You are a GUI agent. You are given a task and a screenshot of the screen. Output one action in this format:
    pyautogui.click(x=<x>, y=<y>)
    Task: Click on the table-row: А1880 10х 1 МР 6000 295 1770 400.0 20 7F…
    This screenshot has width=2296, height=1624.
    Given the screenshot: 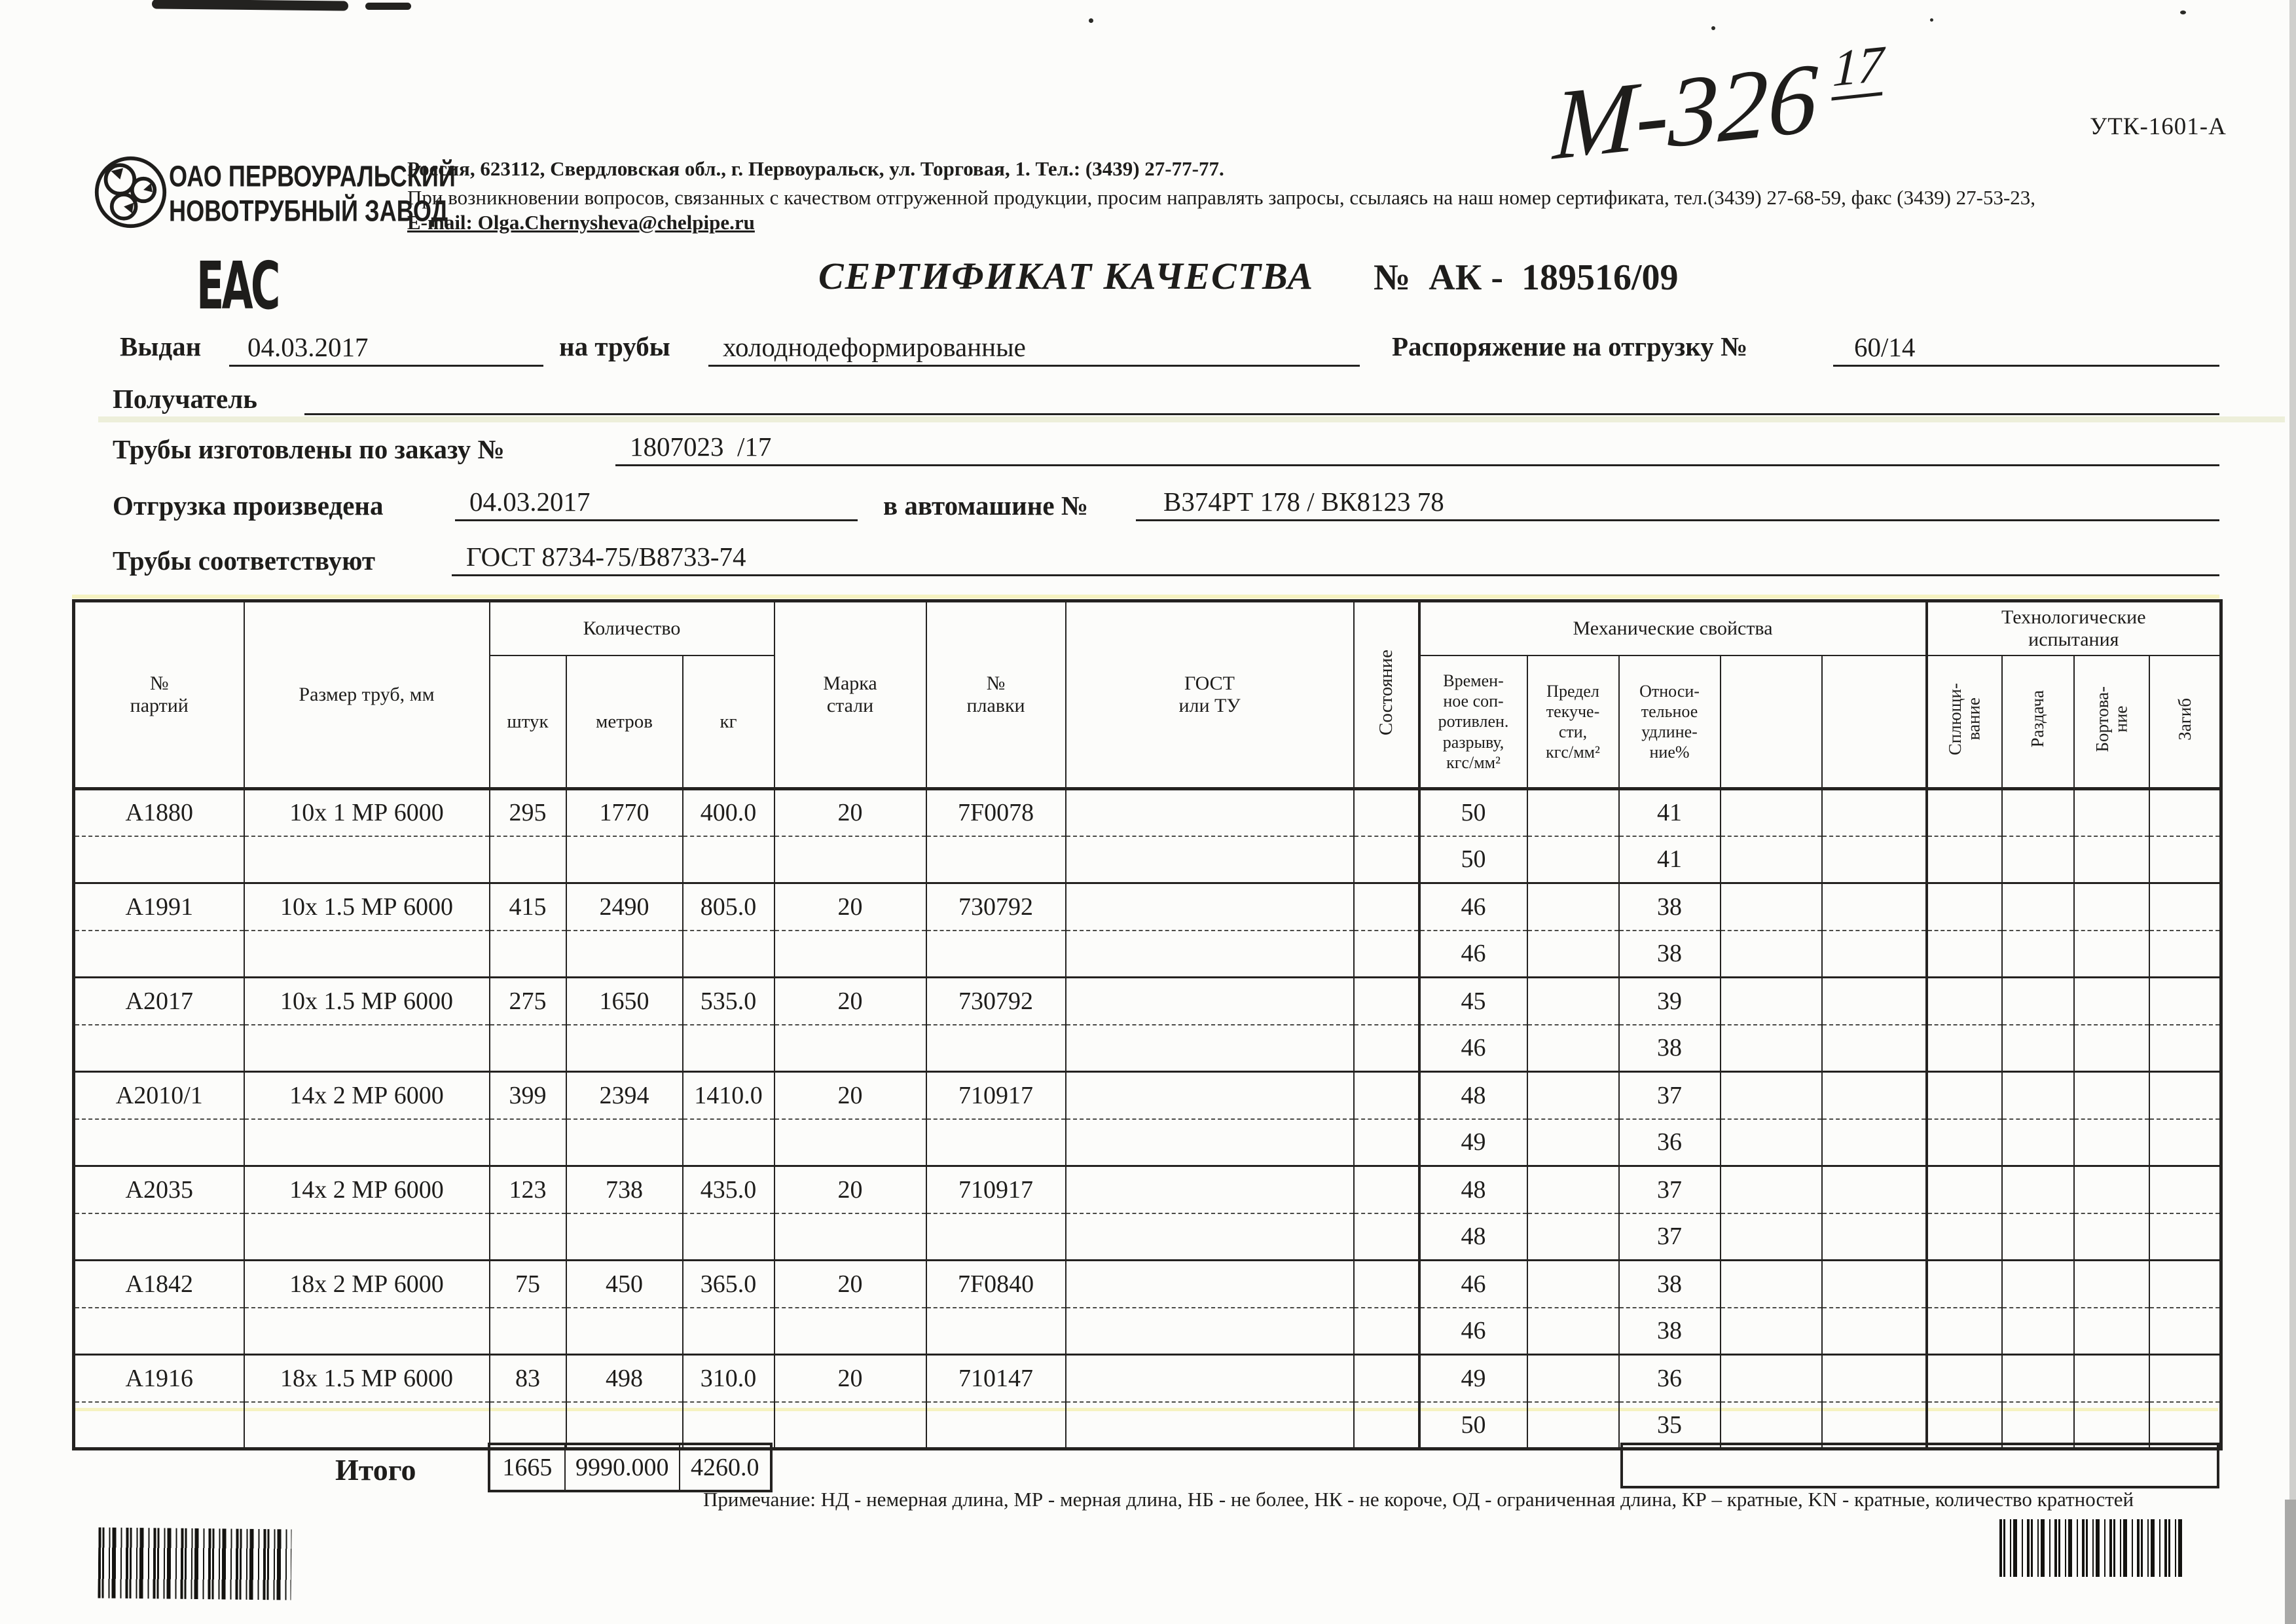 What is the action you would take?
    pyautogui.click(x=1147, y=812)
    